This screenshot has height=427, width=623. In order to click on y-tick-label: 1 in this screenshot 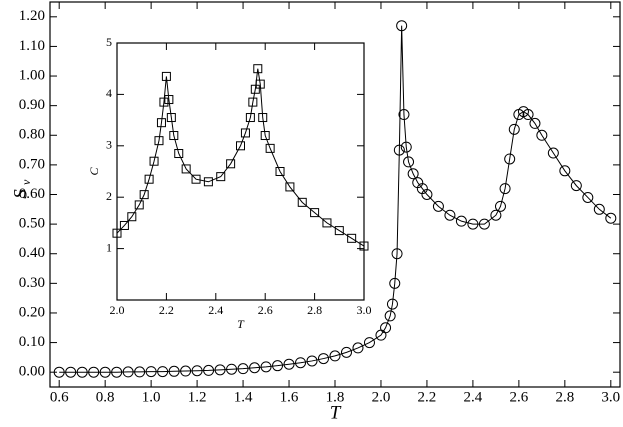, I will do `click(109, 247)`.